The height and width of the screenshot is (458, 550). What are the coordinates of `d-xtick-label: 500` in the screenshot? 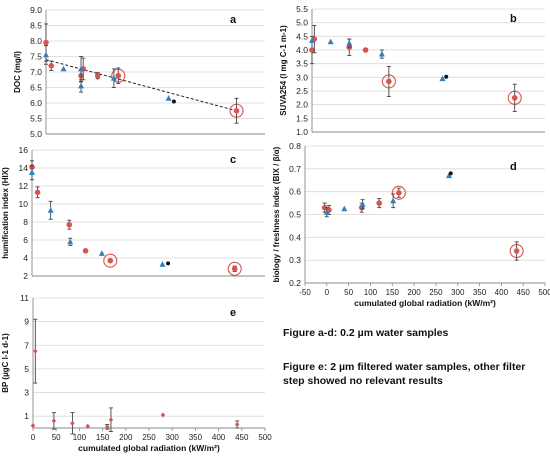 It's located at (544, 292).